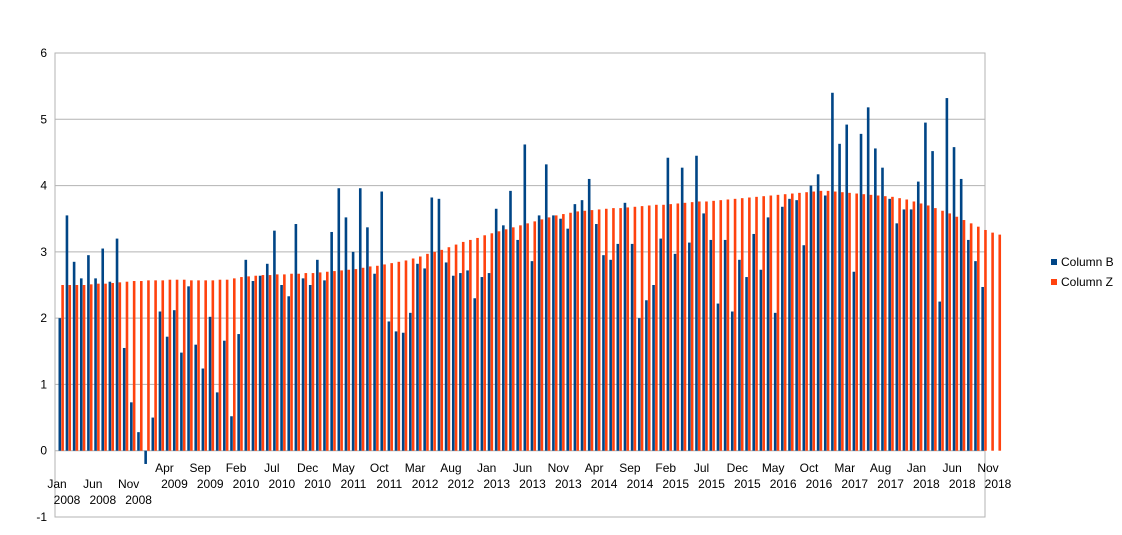 The image size is (1122, 535). Describe the element at coordinates (43, 318) in the screenshot. I see `y-tick-label: 2` at that location.